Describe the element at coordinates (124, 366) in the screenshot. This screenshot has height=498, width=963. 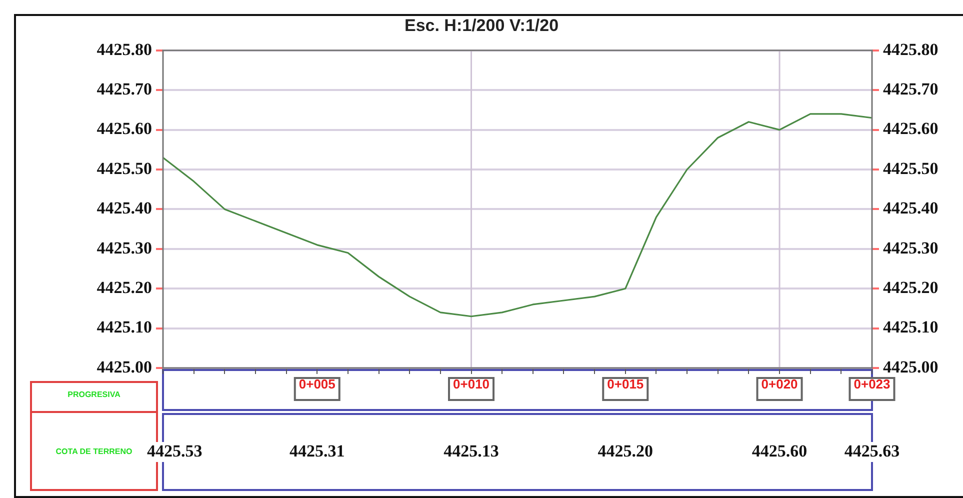
I see `y-tick-label: 4425.00` at that location.